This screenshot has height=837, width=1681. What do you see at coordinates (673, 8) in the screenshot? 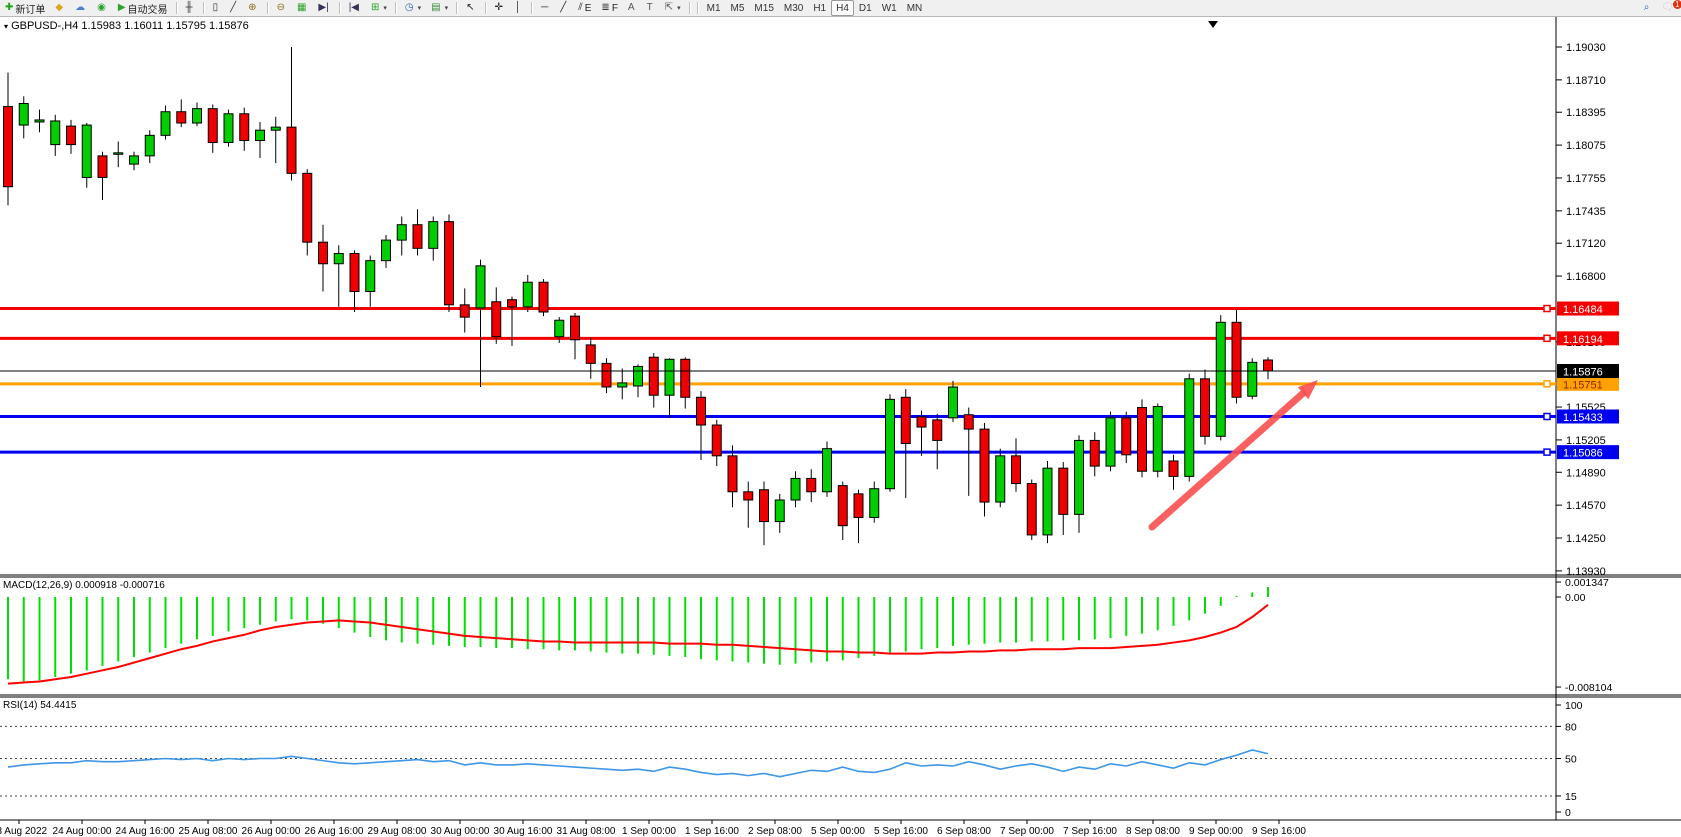
I see `arrows-tool-button: ⇱ ▾` at bounding box center [673, 8].